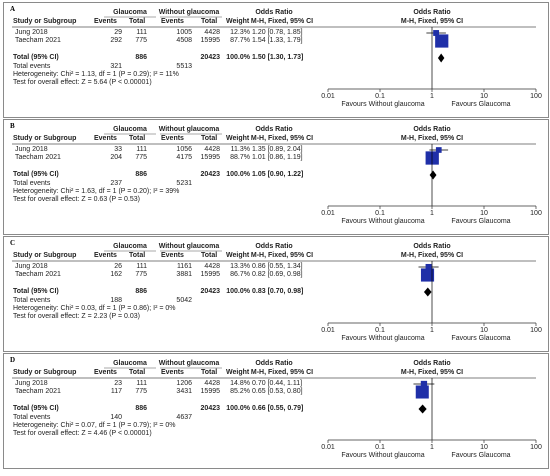  What do you see at coordinates (184, 40) in the screenshot?
I see `events-ctl: 4508` at bounding box center [184, 40].